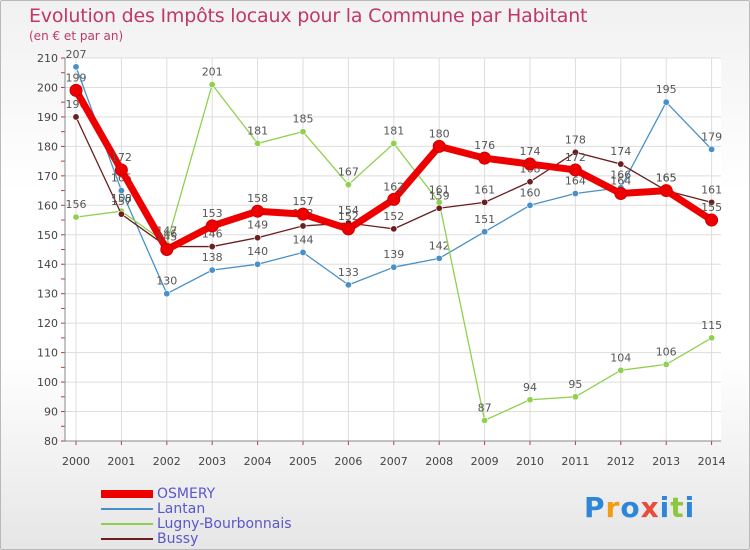 The image size is (750, 550). I want to click on data-label-lantan: 133, so click(348, 272).